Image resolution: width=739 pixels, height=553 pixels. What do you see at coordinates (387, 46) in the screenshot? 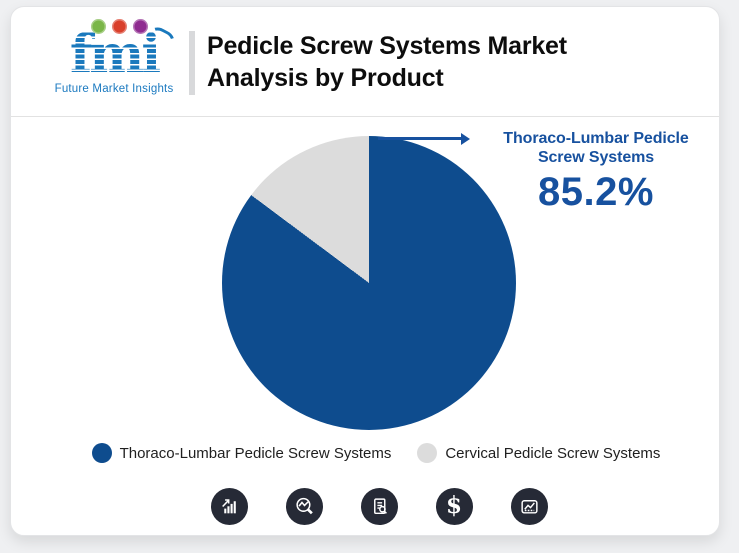
I see `page-title-line1: Pedicle Screw Systems Market` at bounding box center [387, 46].